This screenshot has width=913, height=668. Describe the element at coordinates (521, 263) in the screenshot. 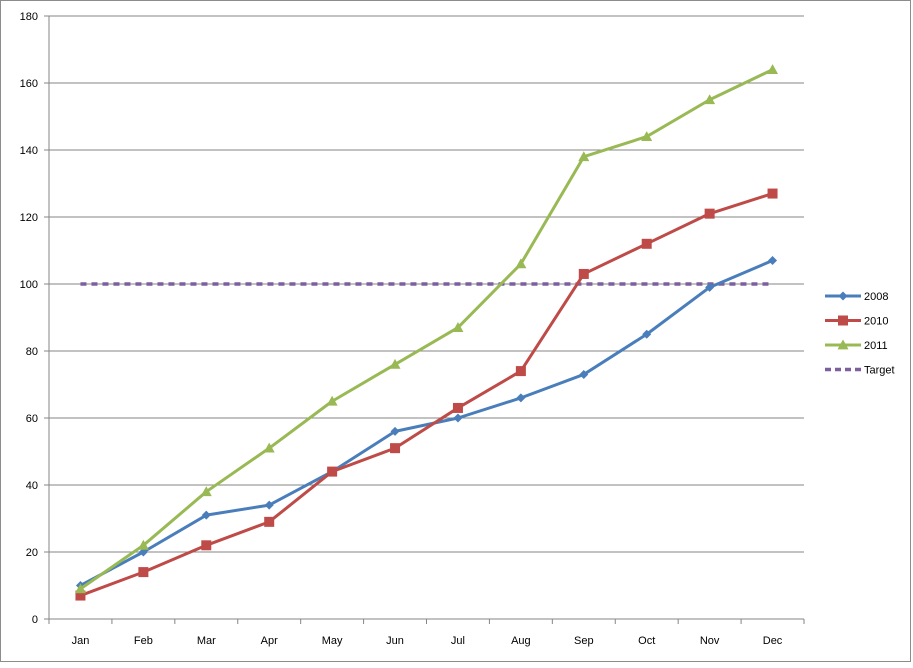

I see `data-point-2011-aug` at that location.